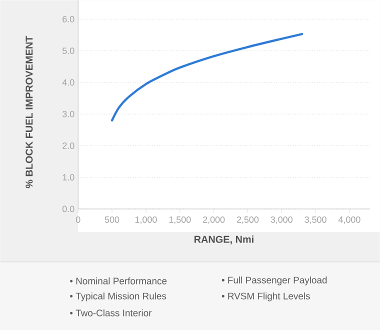 This screenshot has height=330, width=380. I want to click on text: • Two-Class Interior, so click(111, 312).